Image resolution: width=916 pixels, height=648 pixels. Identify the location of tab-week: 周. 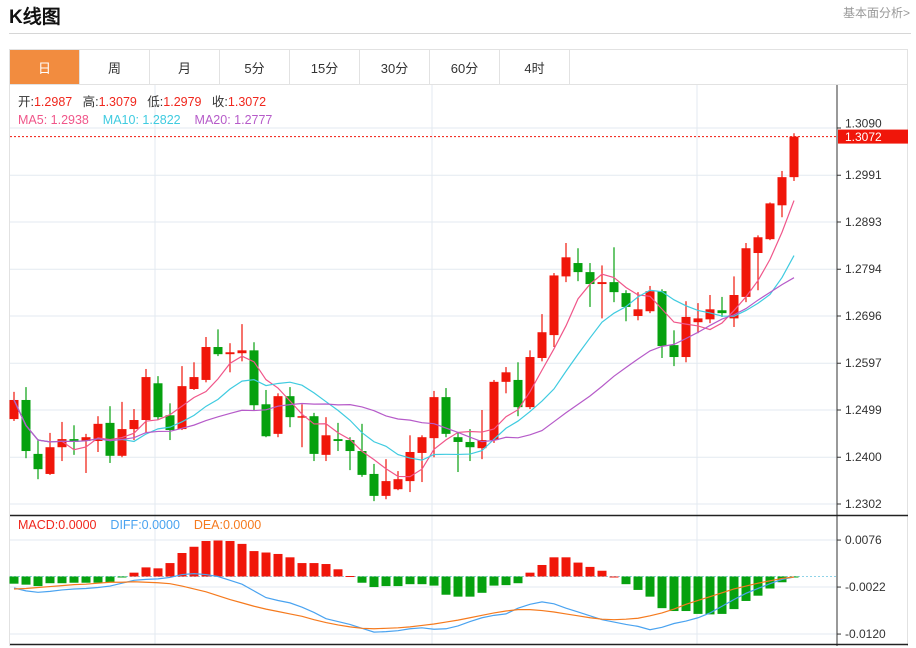
(115, 67).